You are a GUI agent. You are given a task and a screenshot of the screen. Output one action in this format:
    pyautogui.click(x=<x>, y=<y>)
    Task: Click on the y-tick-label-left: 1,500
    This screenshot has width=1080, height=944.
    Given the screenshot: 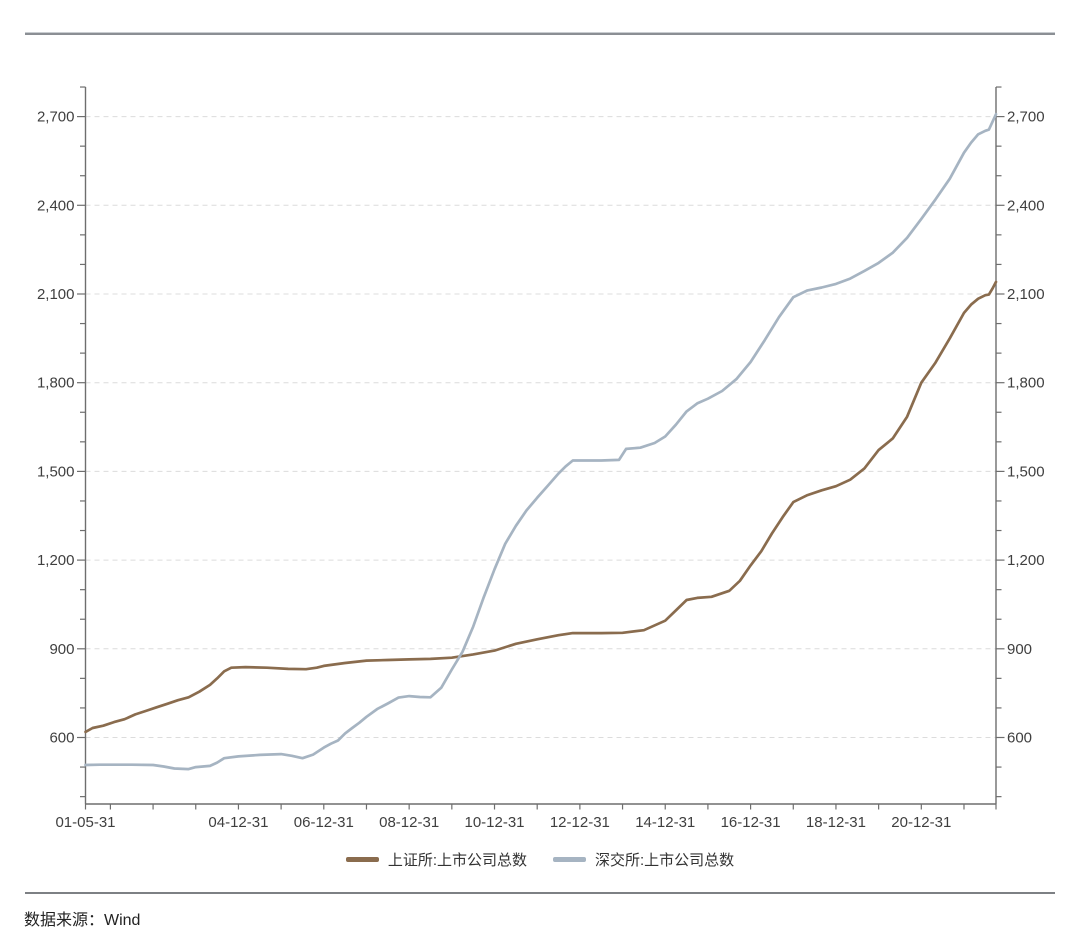 What is the action you would take?
    pyautogui.click(x=56, y=471)
    